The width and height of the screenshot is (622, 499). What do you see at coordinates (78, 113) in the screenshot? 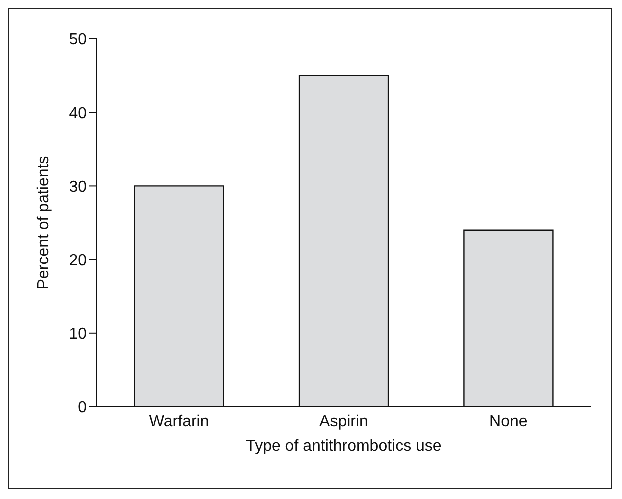
I see `y-tick-label: 40` at bounding box center [78, 113].